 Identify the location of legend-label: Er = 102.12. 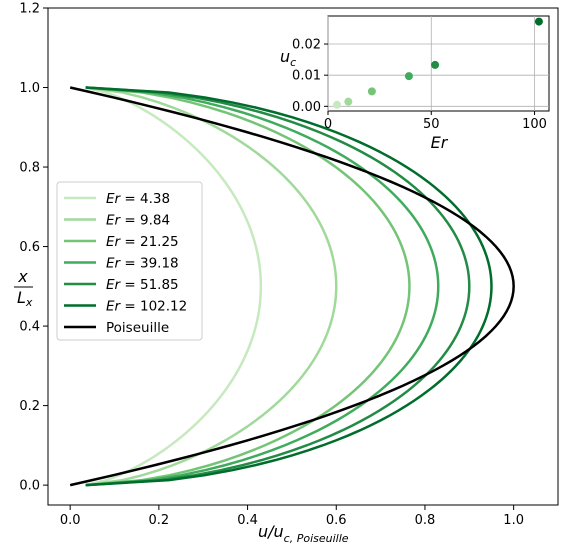
(146, 307).